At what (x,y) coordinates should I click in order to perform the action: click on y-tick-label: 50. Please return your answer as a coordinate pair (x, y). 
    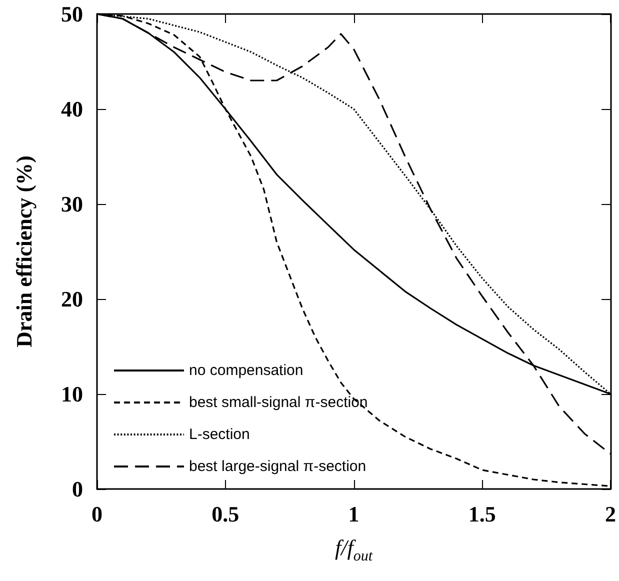
    Looking at the image, I should click on (72, 14).